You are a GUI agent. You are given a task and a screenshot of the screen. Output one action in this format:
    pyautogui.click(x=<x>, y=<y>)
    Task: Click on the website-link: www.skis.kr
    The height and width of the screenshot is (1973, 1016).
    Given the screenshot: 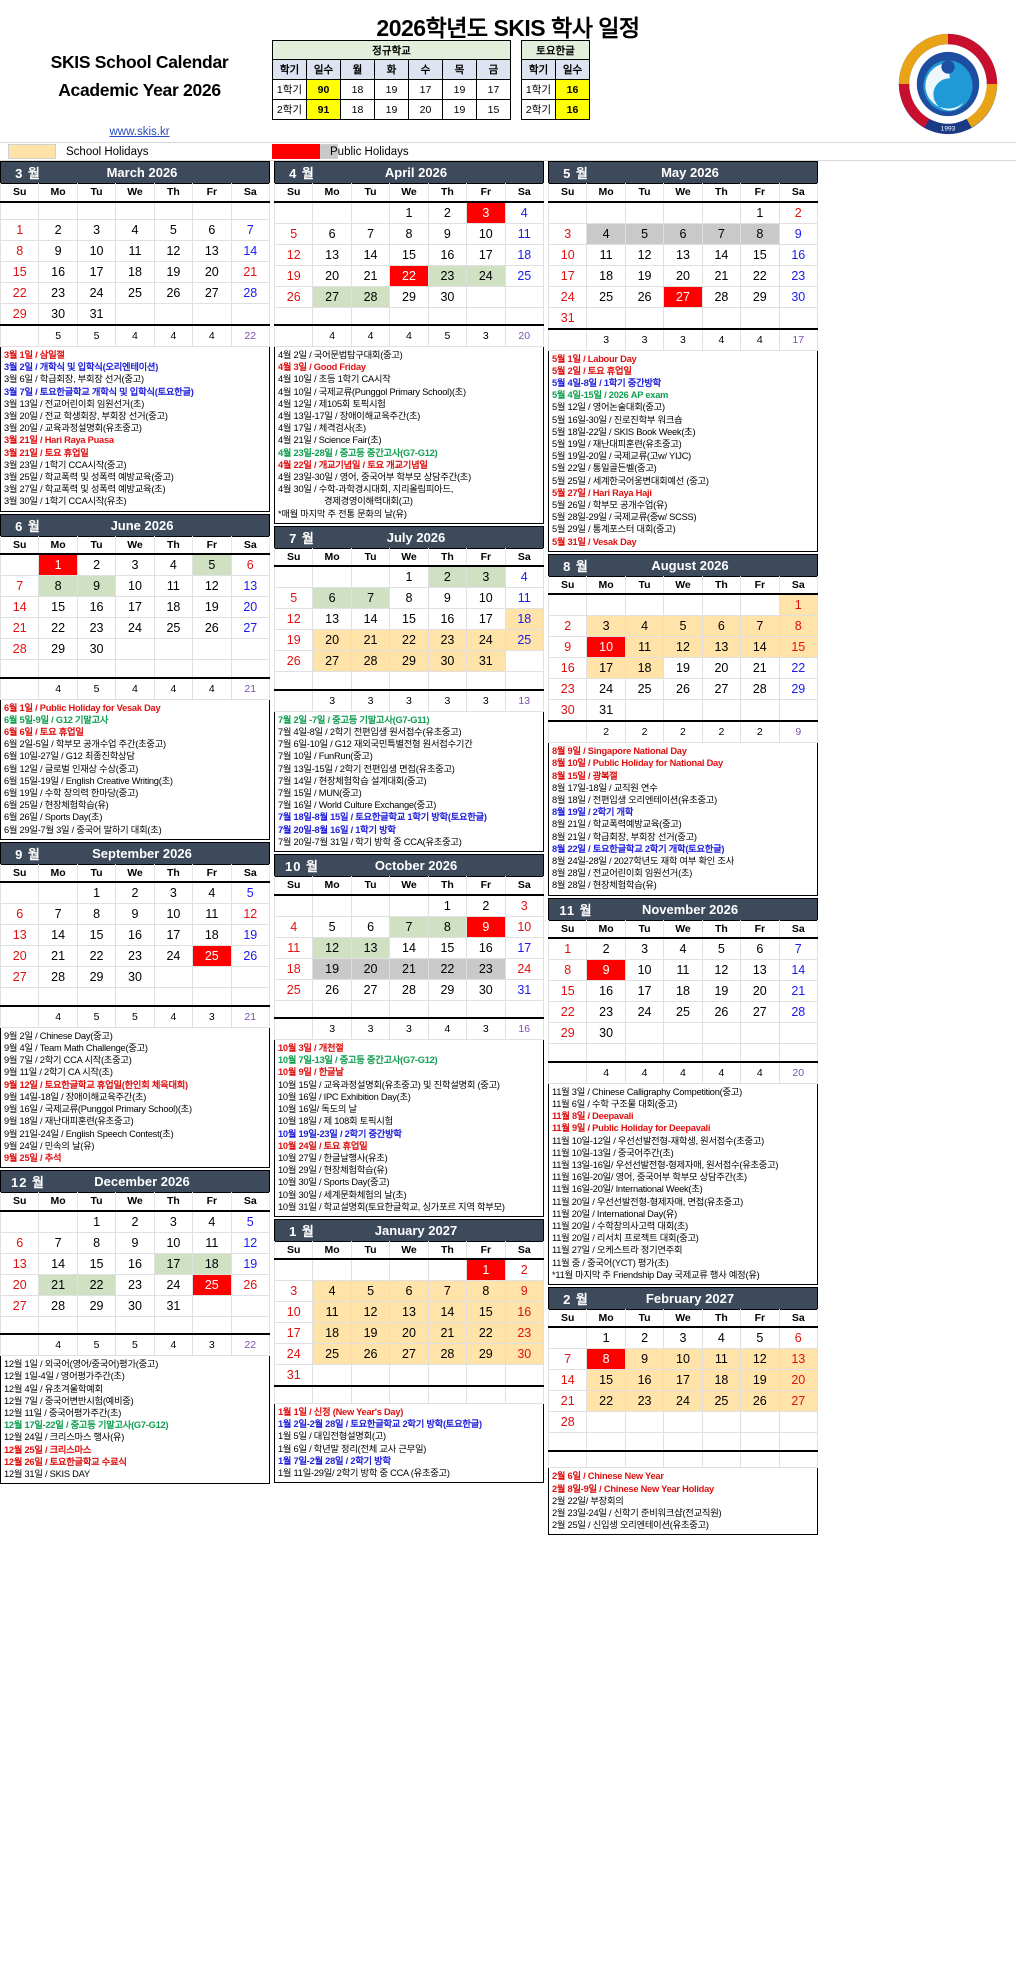 What is the action you would take?
    pyautogui.click(x=139, y=132)
    